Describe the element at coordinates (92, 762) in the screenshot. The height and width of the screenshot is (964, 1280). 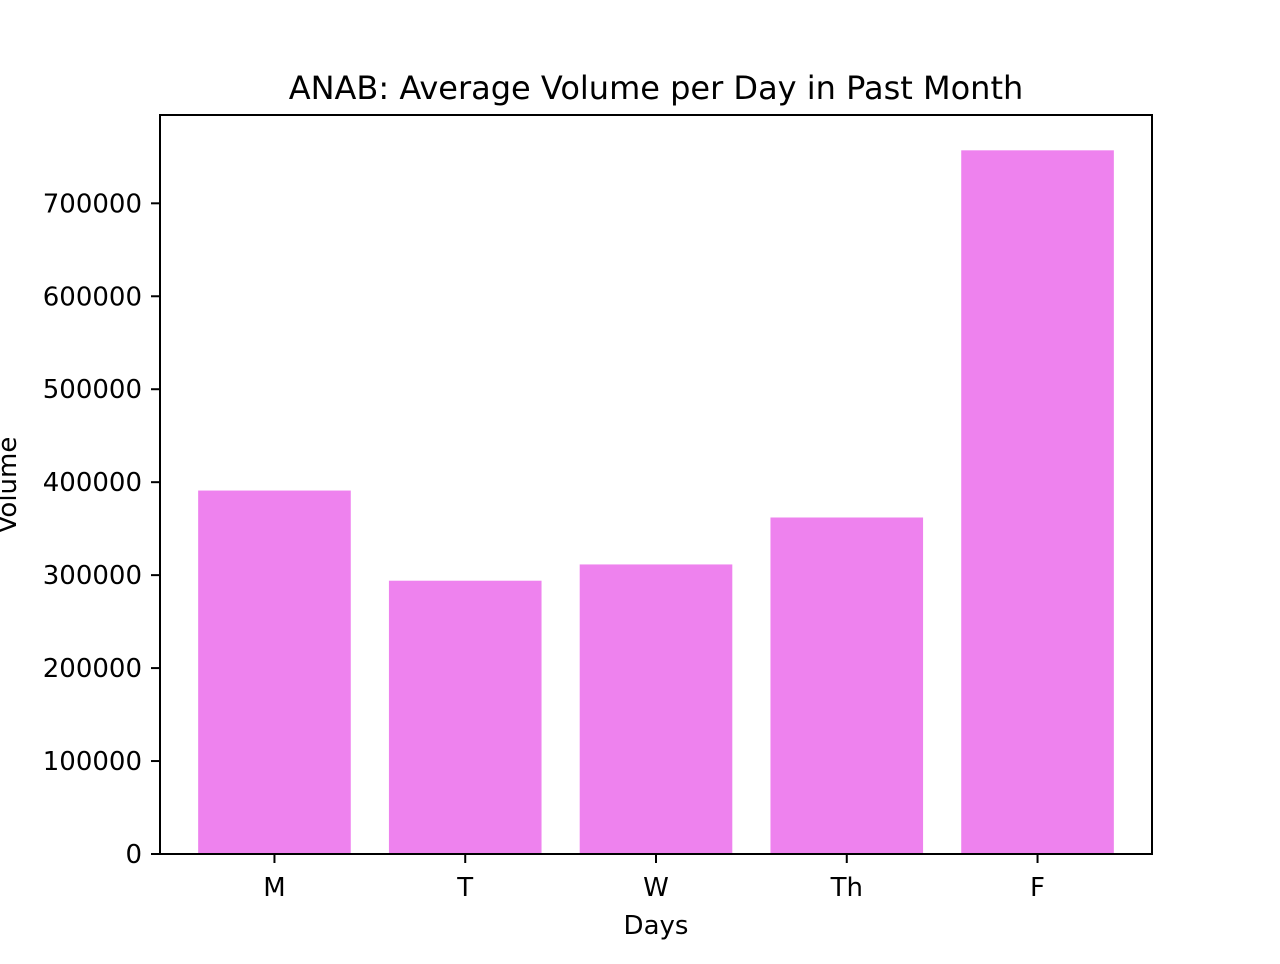
I see `y-tick-label: 100000` at that location.